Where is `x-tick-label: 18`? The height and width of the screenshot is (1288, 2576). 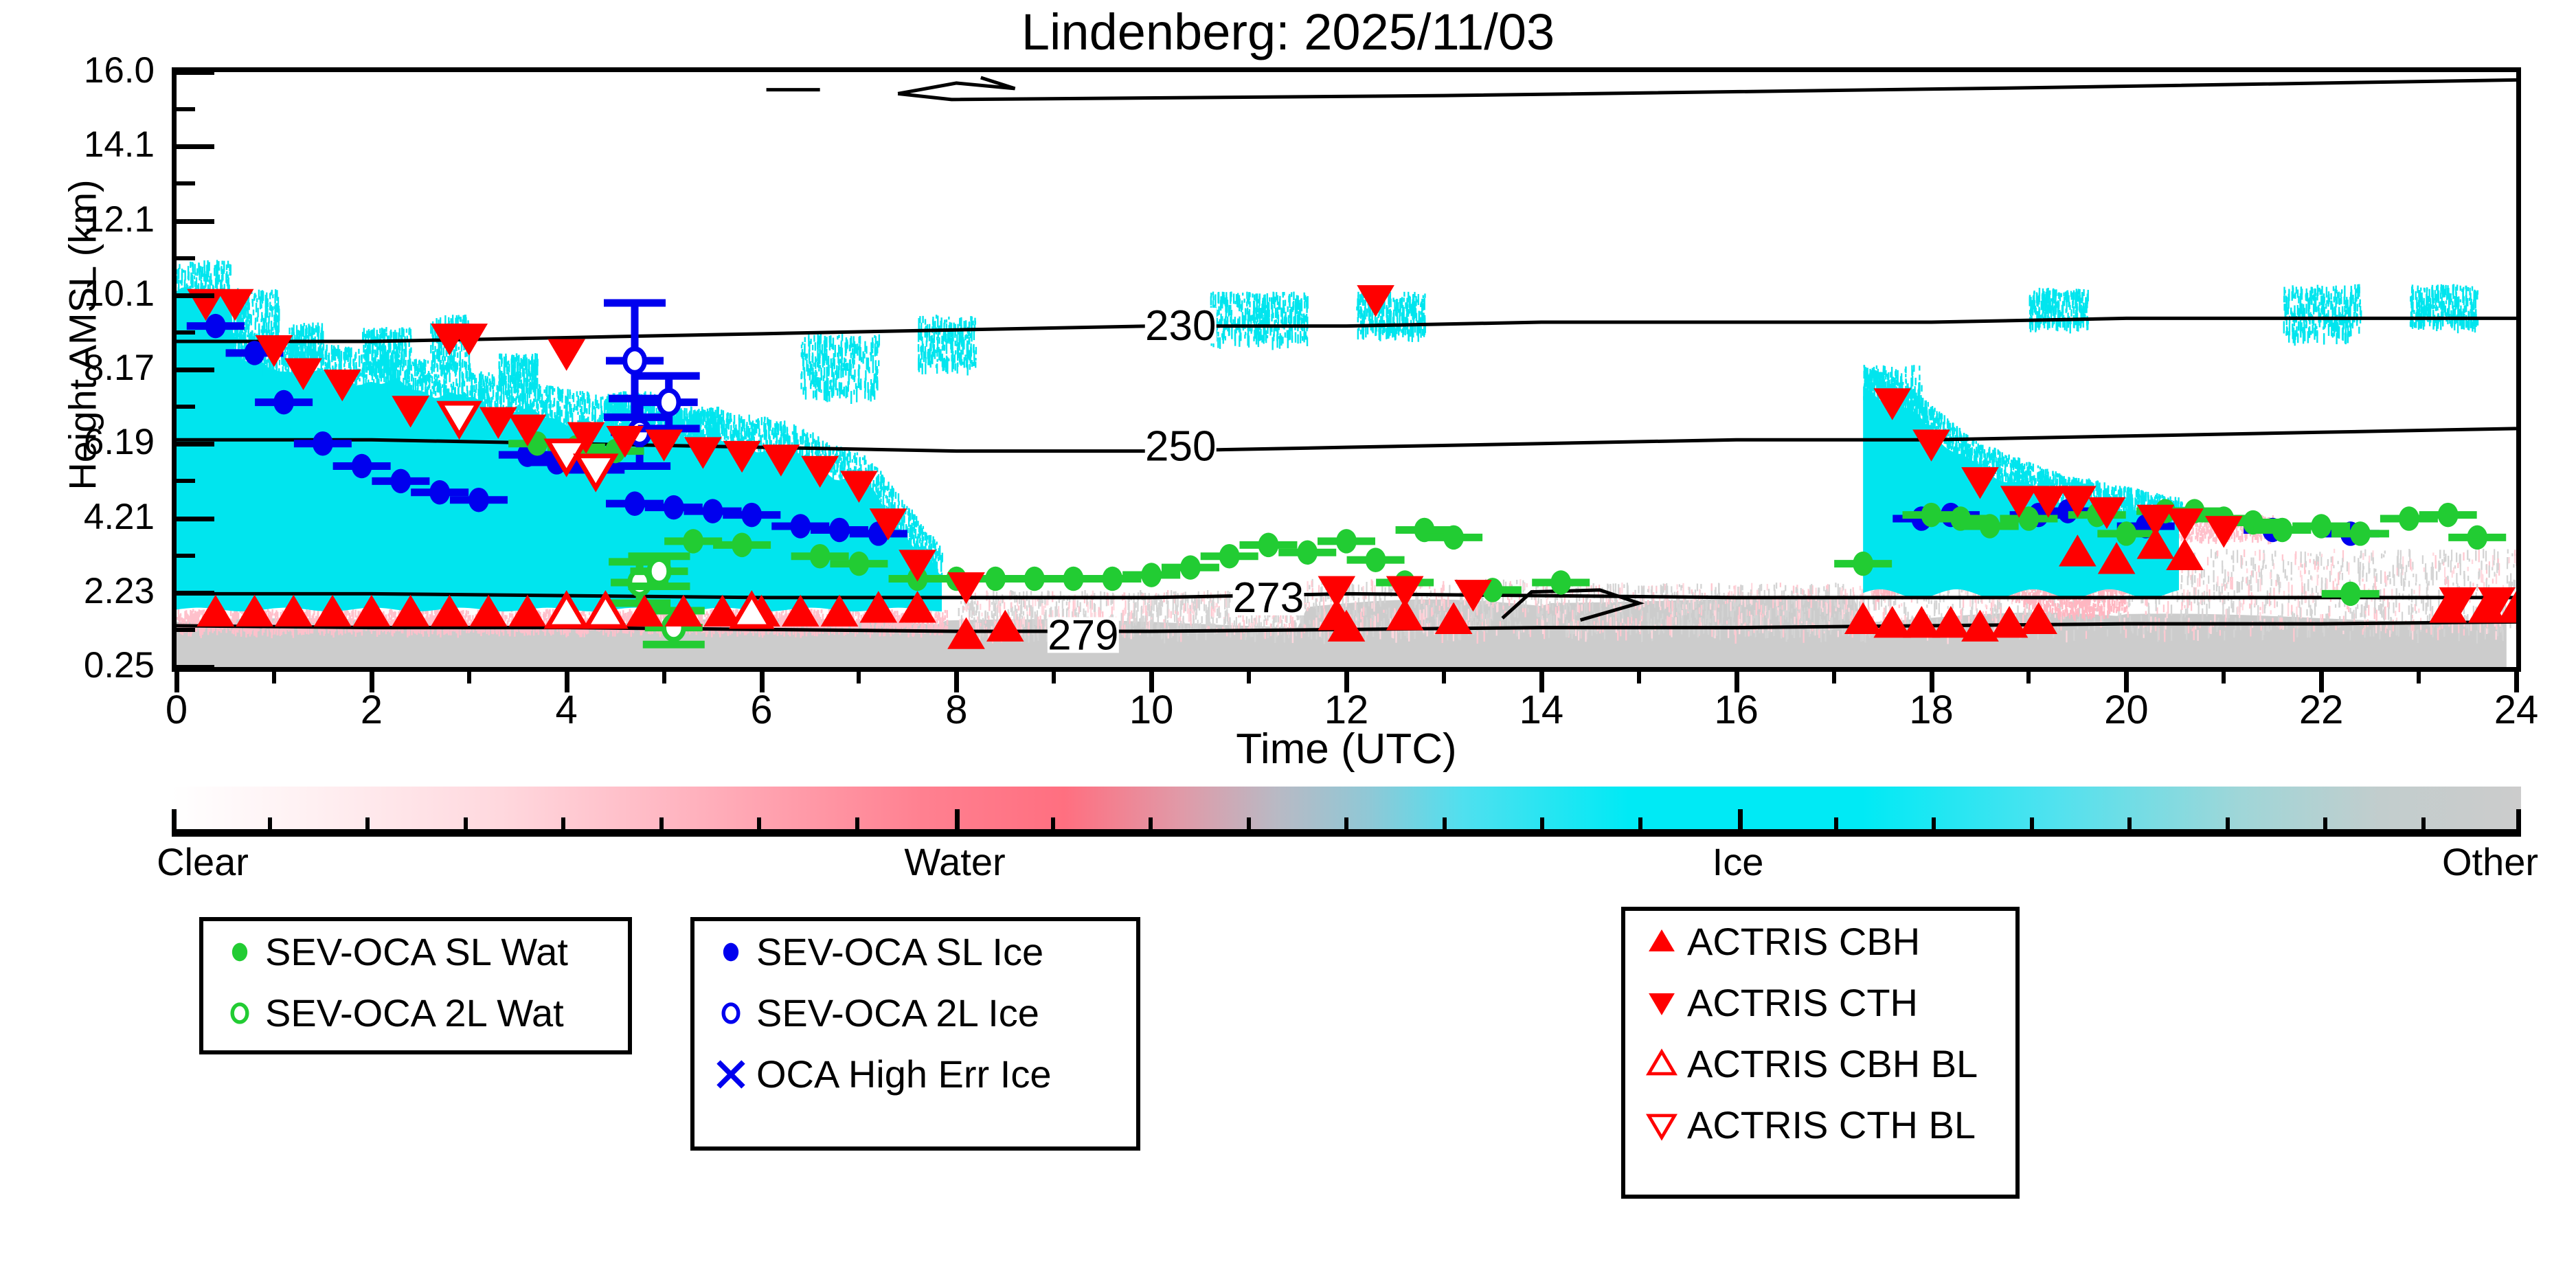 x-tick-label: 18 is located at coordinates (1931, 710).